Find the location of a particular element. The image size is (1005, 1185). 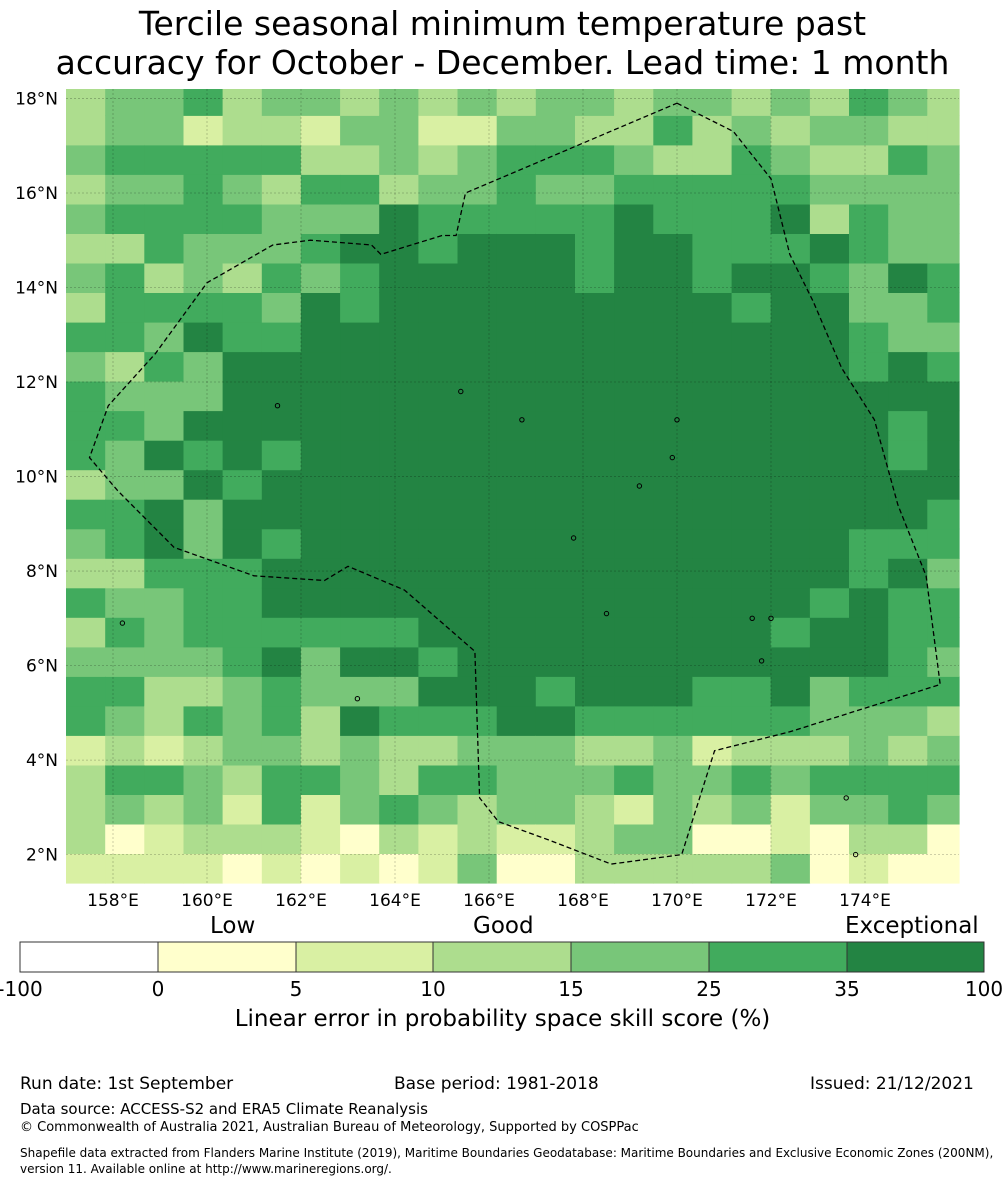

island-outline is located at coordinates (855, 854).